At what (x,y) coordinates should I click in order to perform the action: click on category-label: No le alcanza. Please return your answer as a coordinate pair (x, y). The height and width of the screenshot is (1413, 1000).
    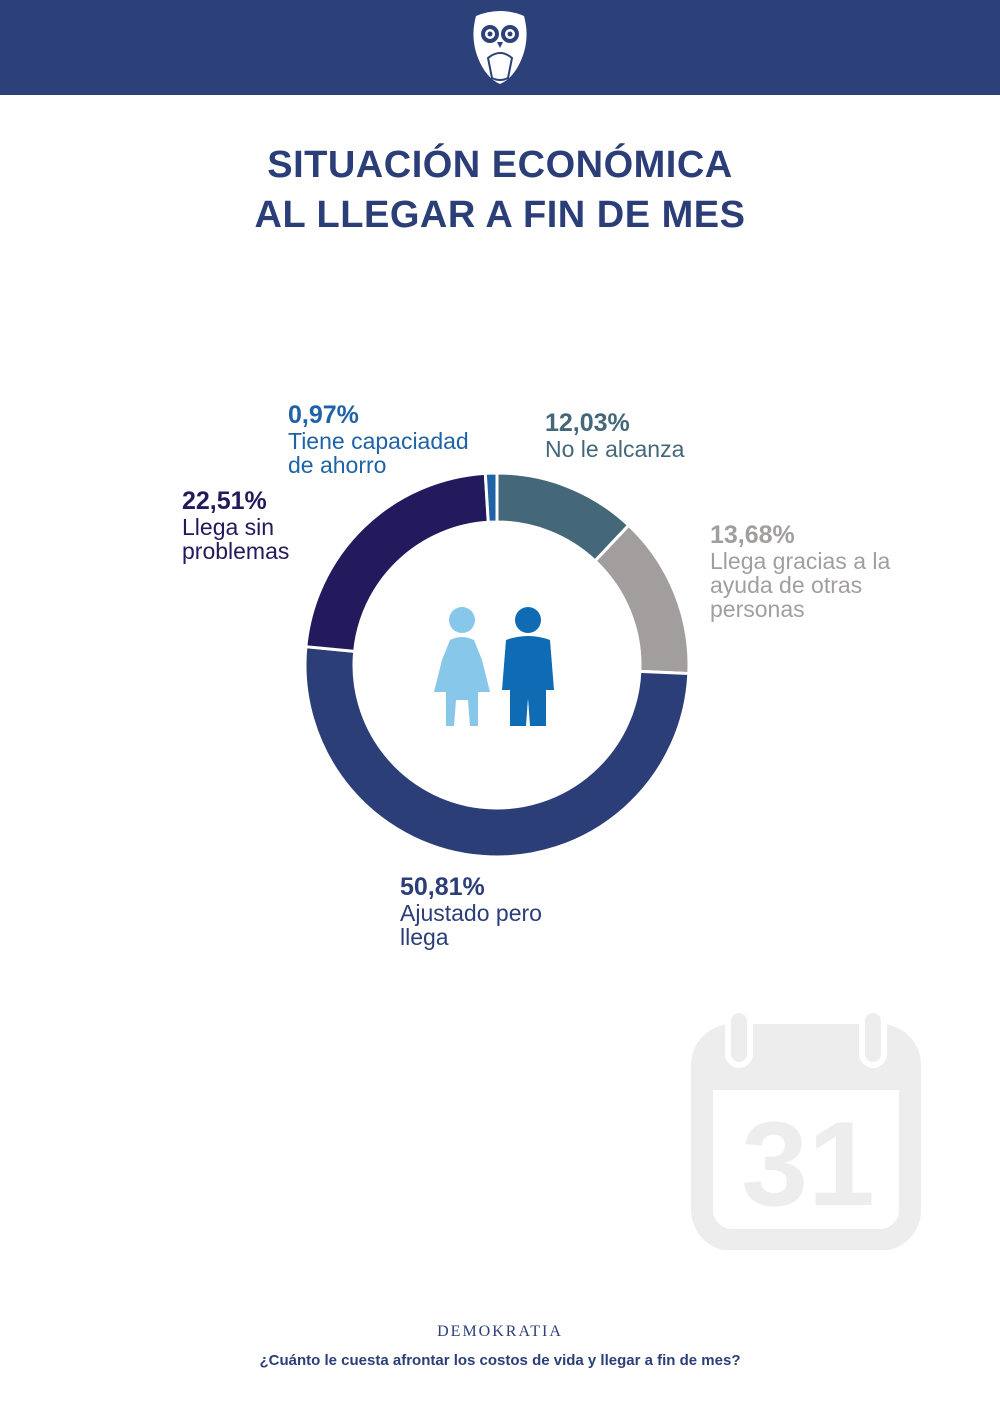
    Looking at the image, I should click on (615, 449).